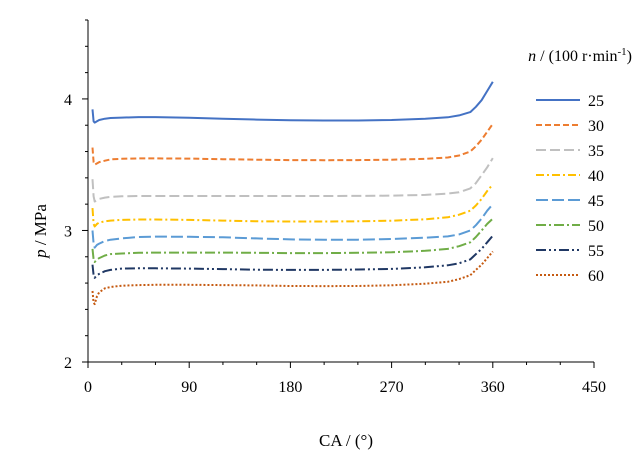  I want to click on y-axis-label: p / MPa, so click(40, 231).